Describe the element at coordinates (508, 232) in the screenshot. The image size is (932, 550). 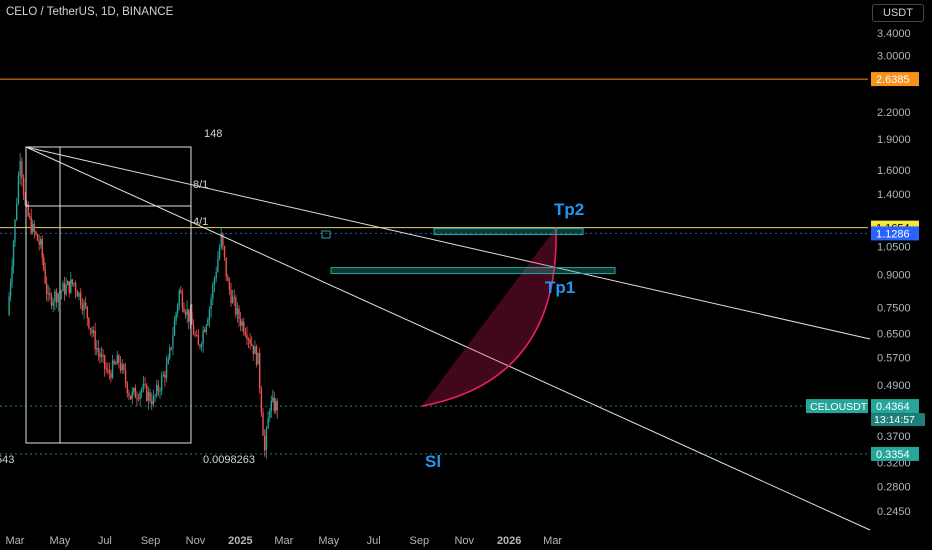
I see `tp2-box` at that location.